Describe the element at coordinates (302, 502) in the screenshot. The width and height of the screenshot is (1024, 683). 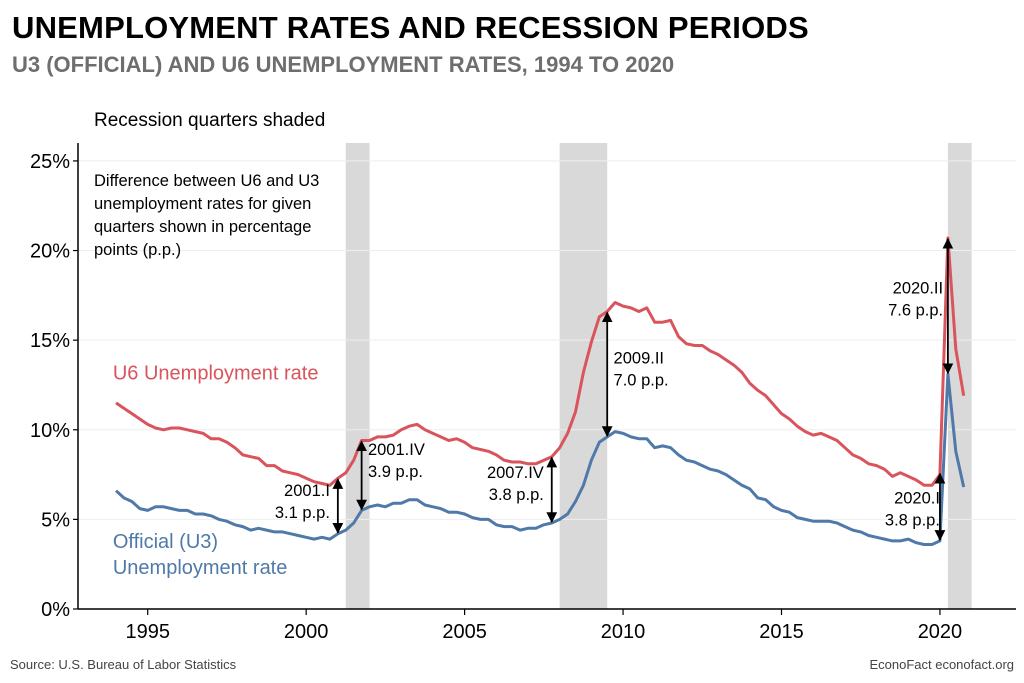
I see `difference-label: 2001.I 3.1 p.p.` at that location.